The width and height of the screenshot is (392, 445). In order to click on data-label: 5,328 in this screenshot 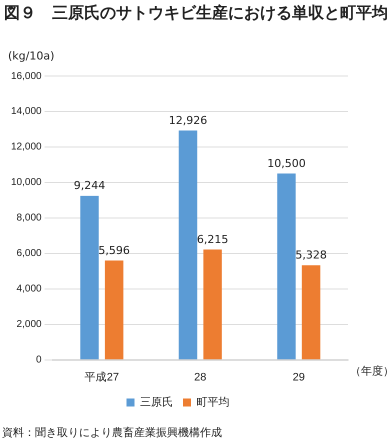, I will do `click(311, 255)`.